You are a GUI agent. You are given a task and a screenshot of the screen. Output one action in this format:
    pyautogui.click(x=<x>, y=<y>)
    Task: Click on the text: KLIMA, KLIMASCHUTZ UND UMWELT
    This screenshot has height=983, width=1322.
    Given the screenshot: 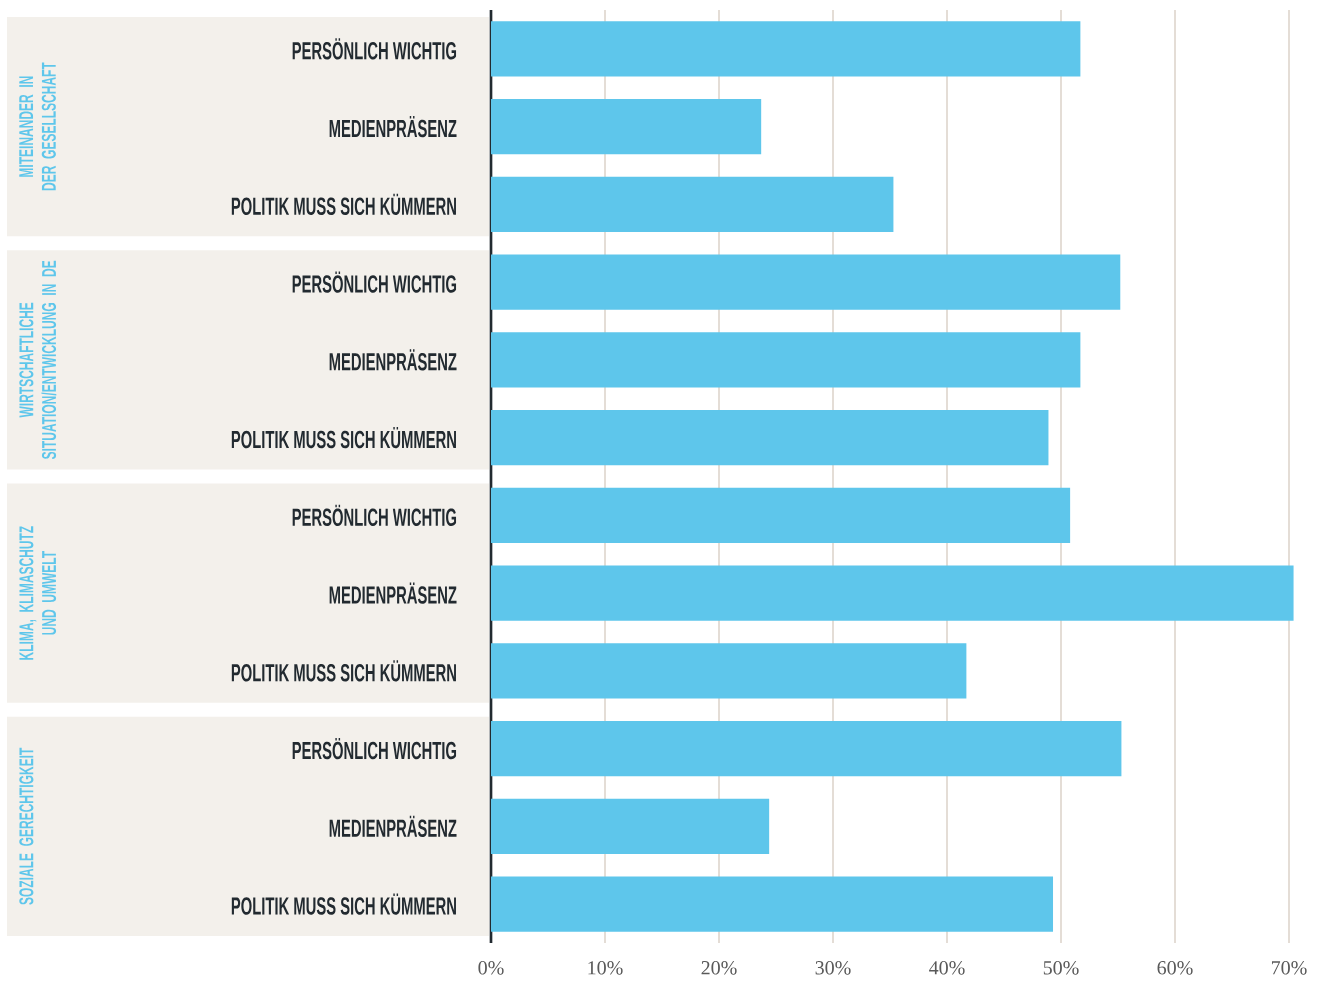 What is the action you would take?
    pyautogui.click(x=38, y=593)
    